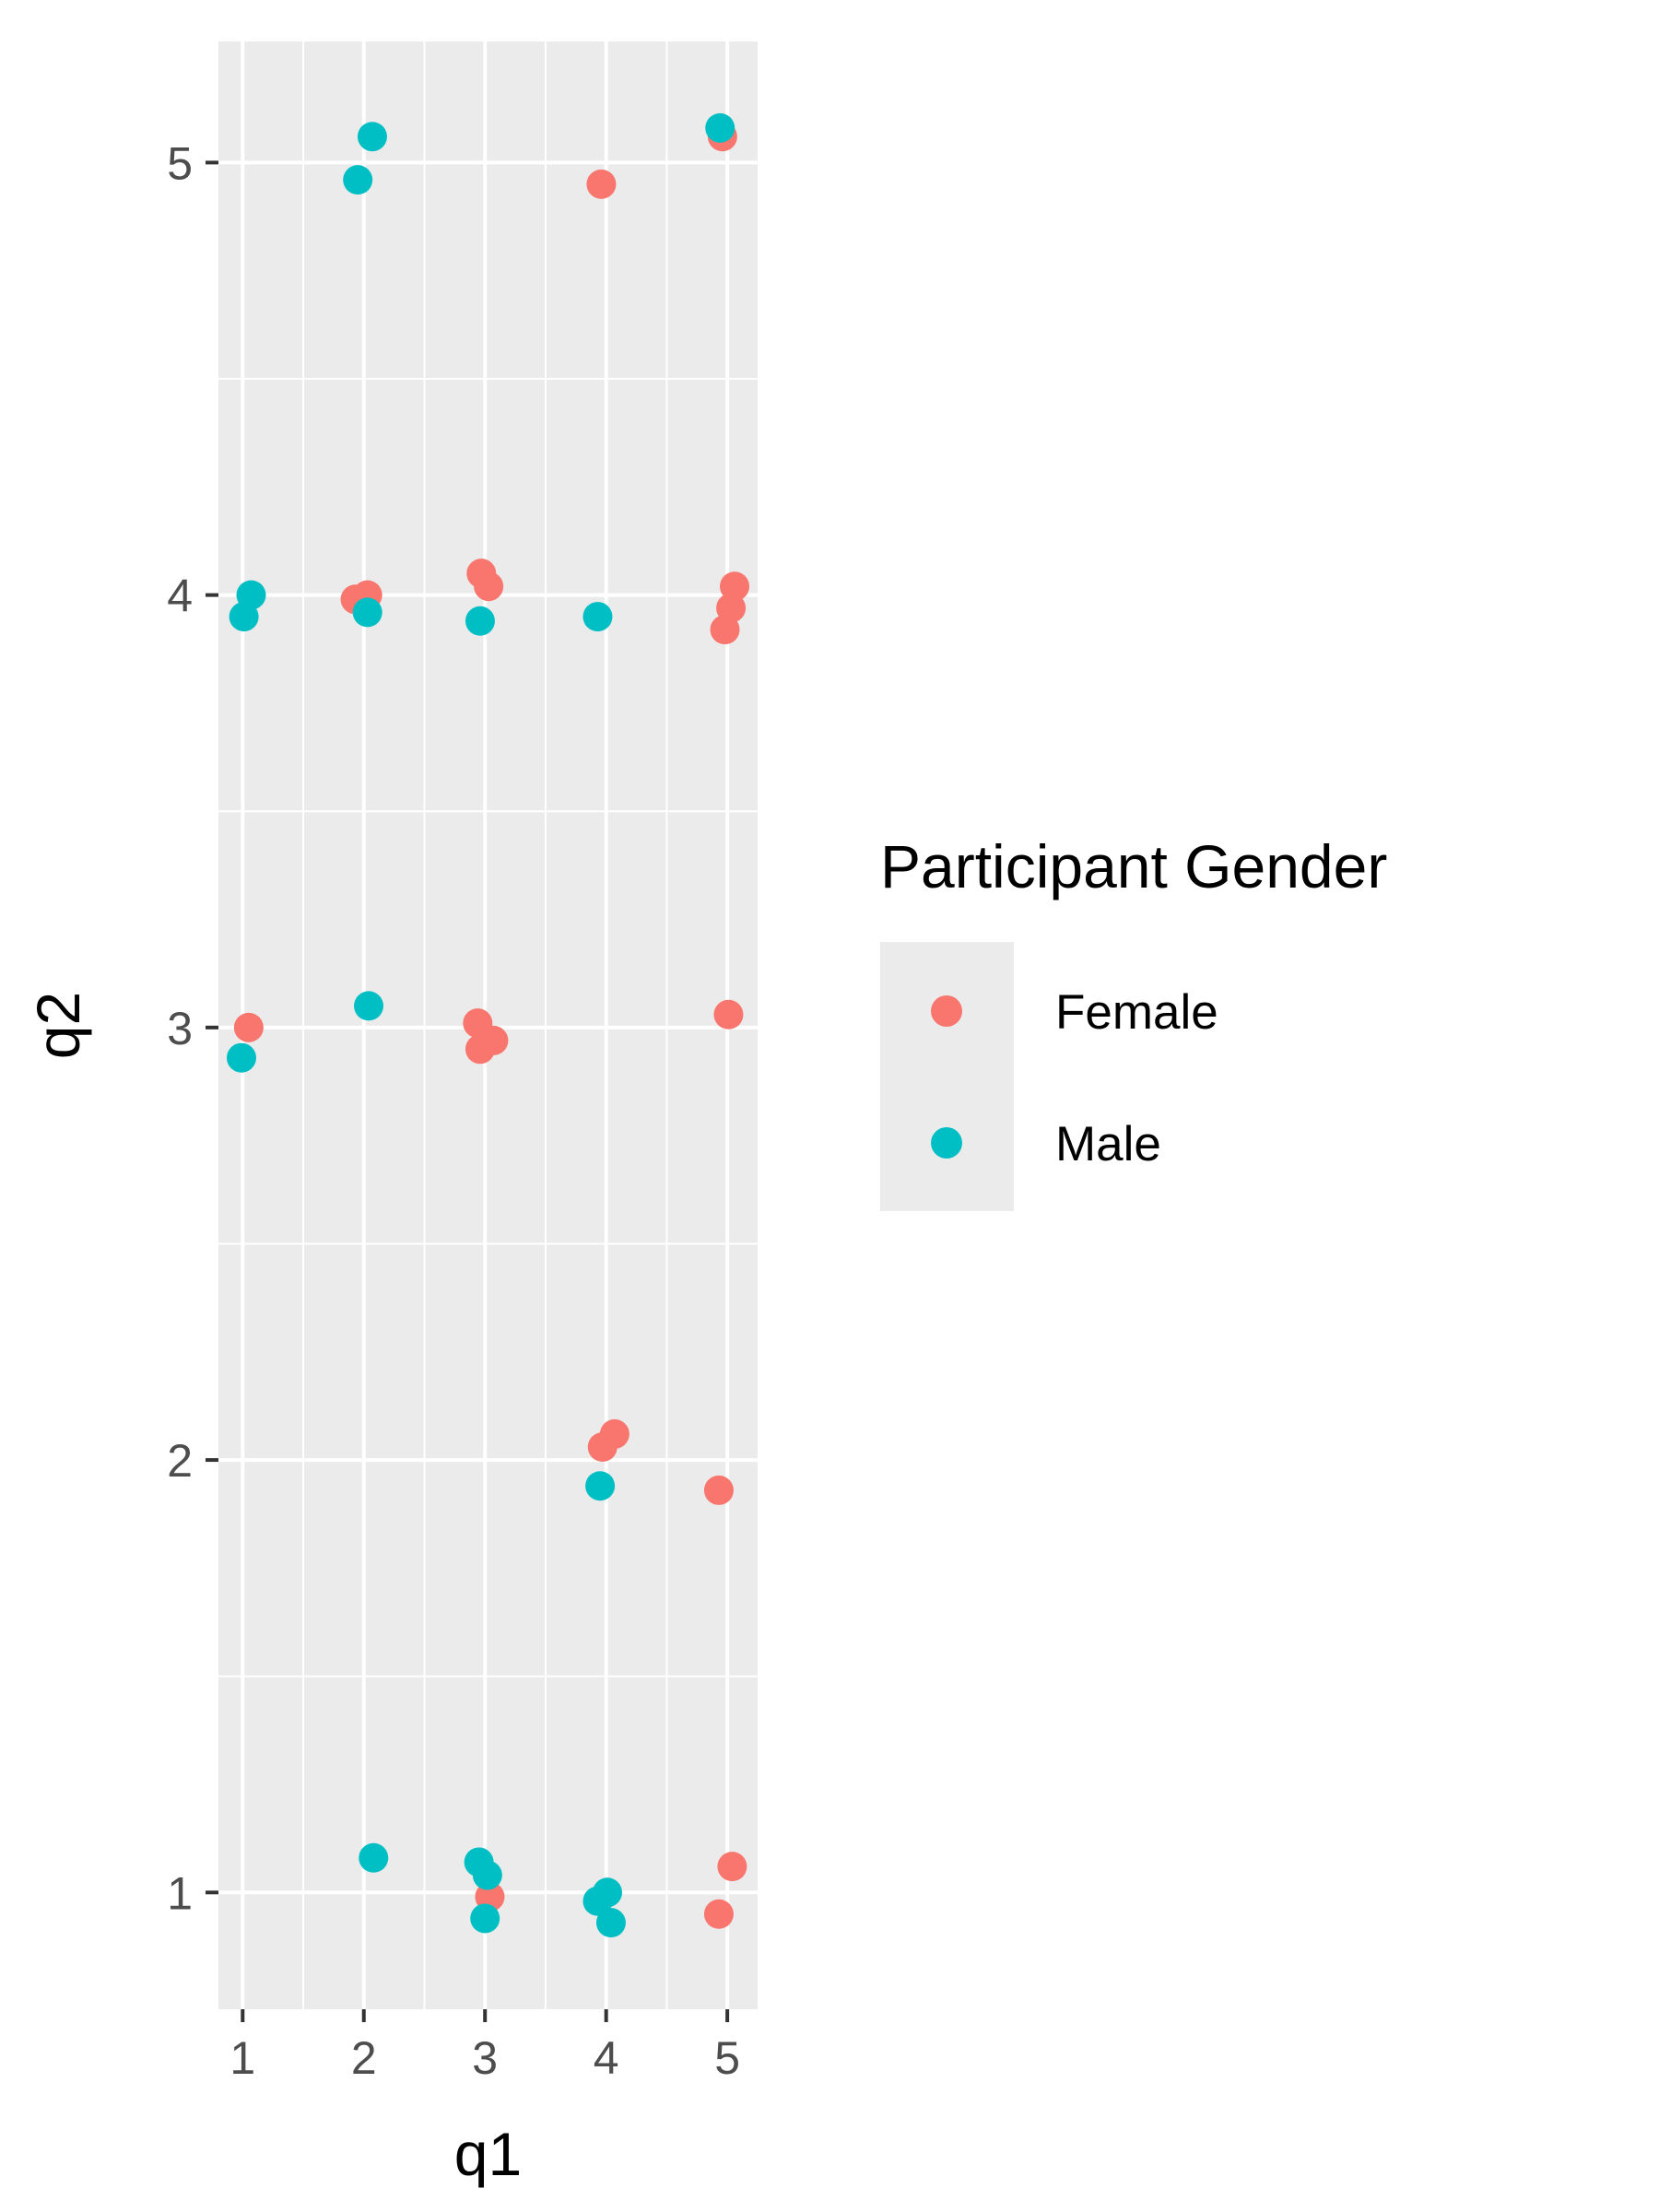 The height and width of the screenshot is (2212, 1659). I want to click on legend: Participant Gender Female Male, so click(1133, 1021).